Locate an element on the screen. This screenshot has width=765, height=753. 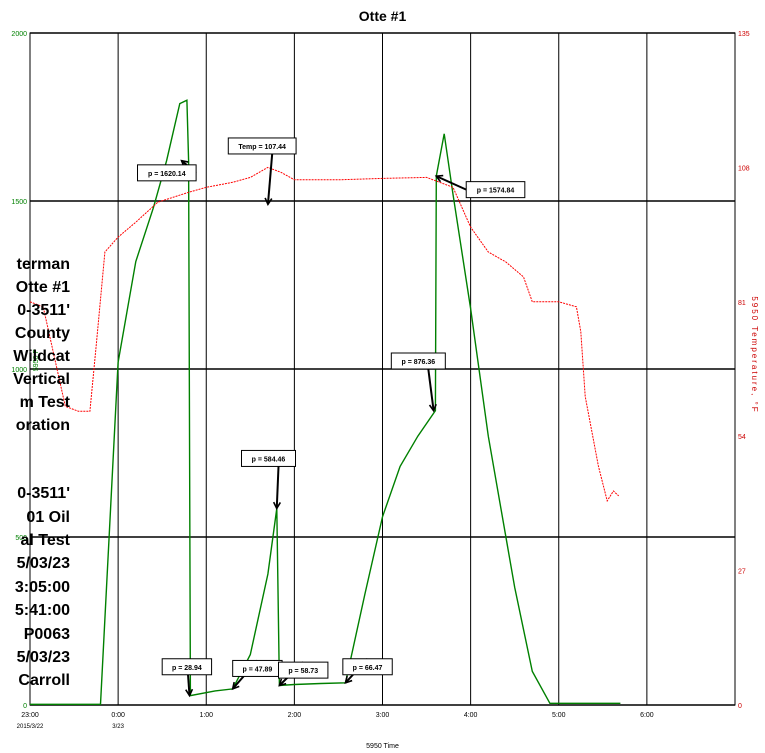
side-label: Wildcat is located at coordinates (41, 356).